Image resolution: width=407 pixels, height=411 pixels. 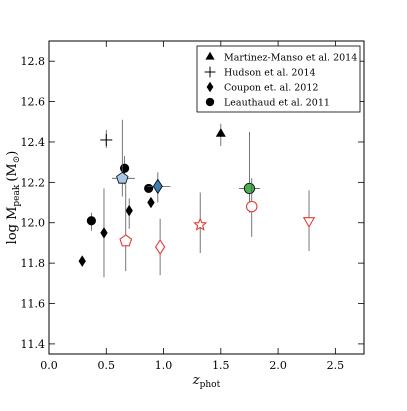 What do you see at coordinates (277, 103) in the screenshot?
I see `legend-label: Leauthaud et al. 2011` at bounding box center [277, 103].